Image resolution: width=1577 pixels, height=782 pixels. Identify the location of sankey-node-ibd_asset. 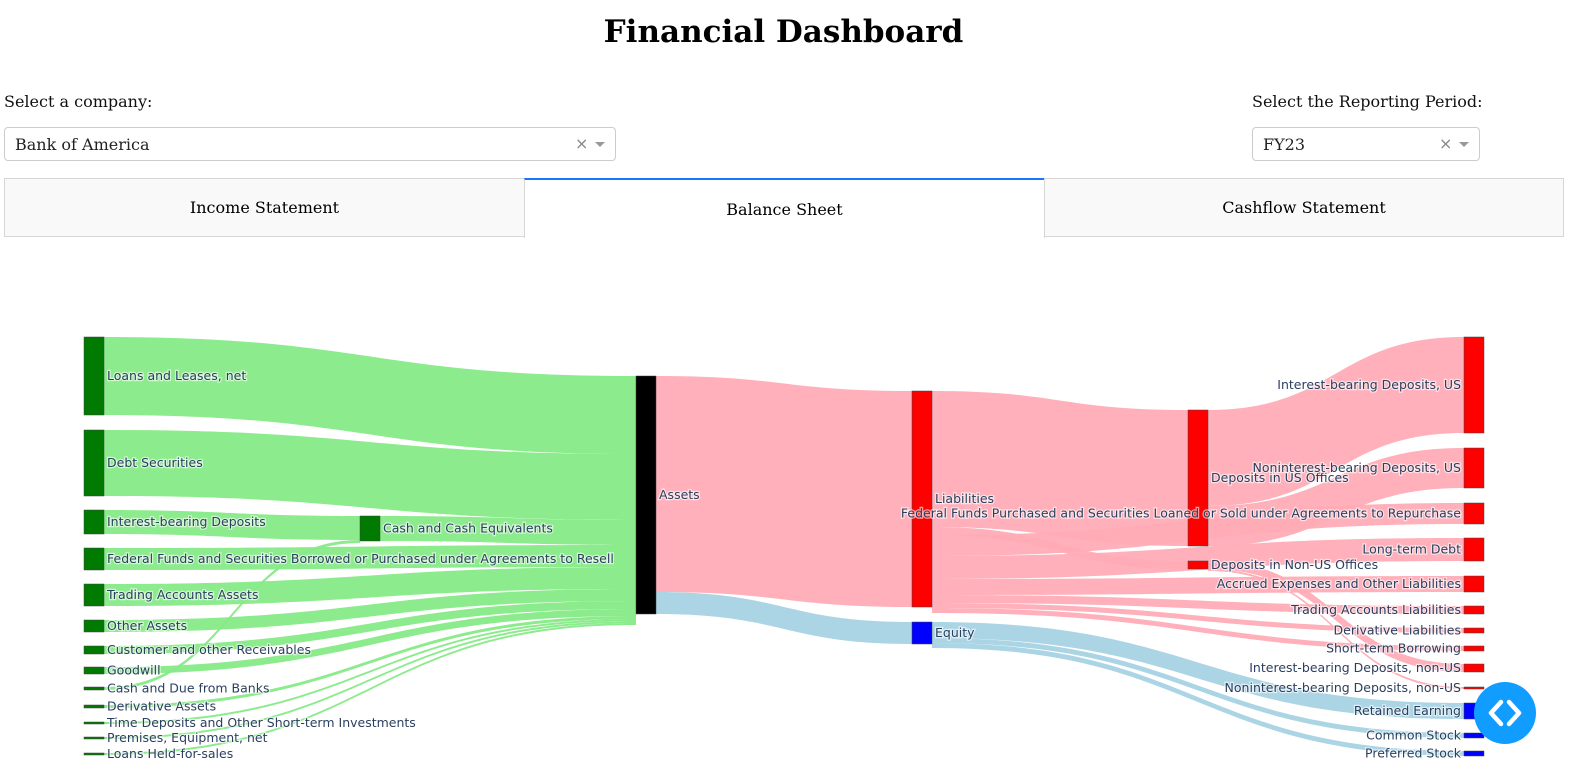
(94, 522).